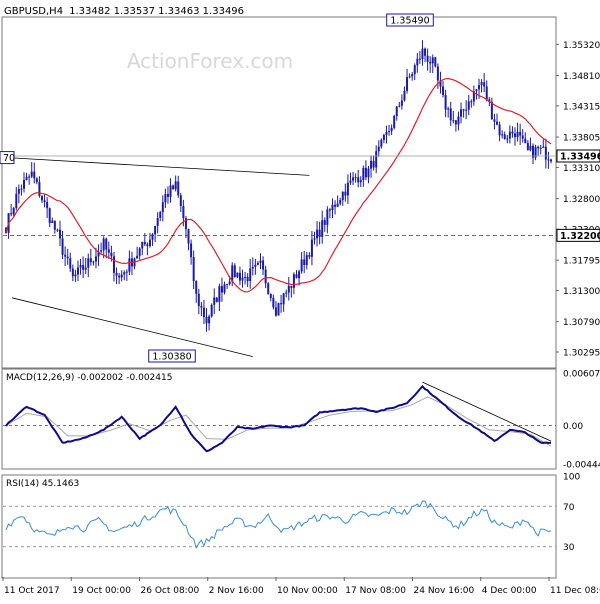 The height and width of the screenshot is (604, 600). Describe the element at coordinates (580, 157) in the screenshot. I see `current-price-label-text: 1.33496` at that location.